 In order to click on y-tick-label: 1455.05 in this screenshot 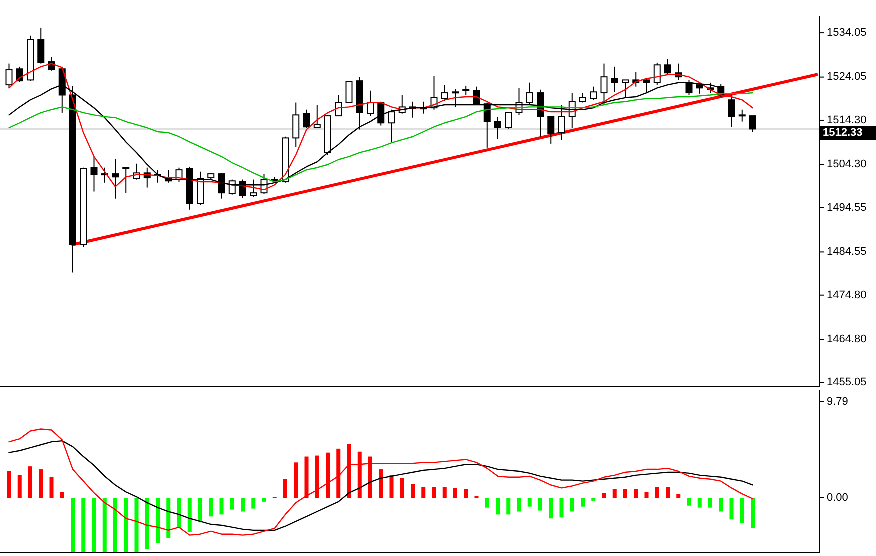, I will do `click(847, 382)`.